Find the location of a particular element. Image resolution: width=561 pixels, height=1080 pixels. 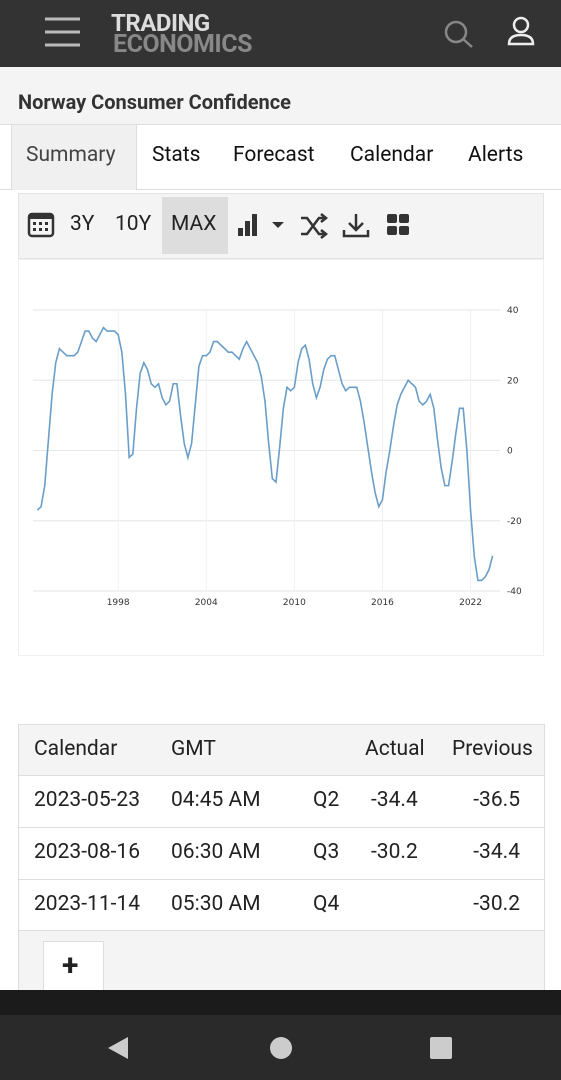

tab-selected-bg is located at coordinates (74, 157).